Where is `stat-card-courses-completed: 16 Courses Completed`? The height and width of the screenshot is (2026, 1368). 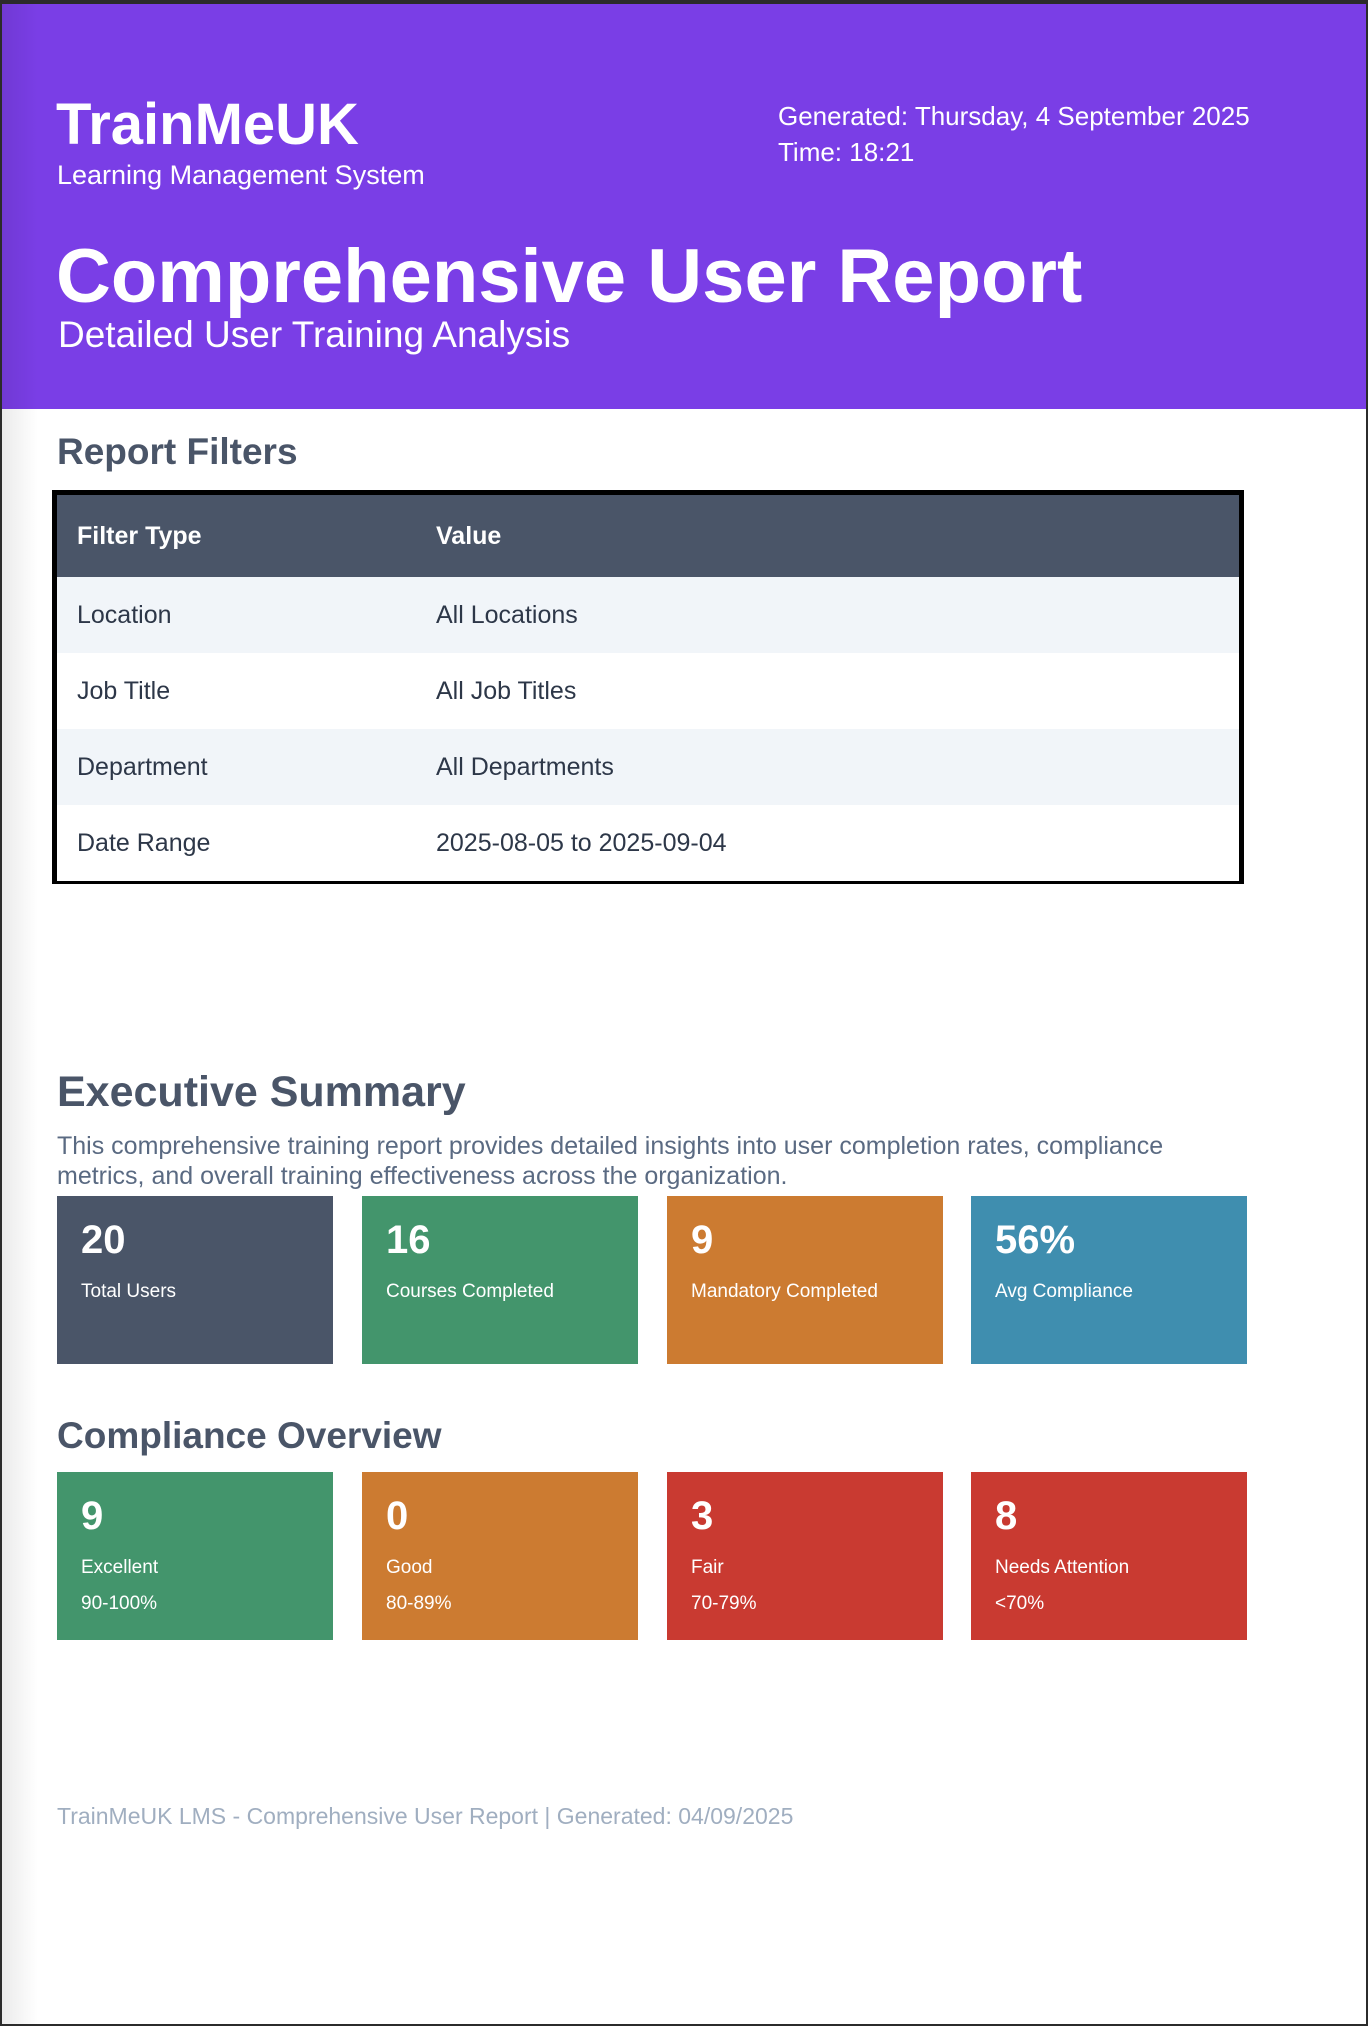 stat-card-courses-completed: 16 Courses Completed is located at coordinates (500, 1280).